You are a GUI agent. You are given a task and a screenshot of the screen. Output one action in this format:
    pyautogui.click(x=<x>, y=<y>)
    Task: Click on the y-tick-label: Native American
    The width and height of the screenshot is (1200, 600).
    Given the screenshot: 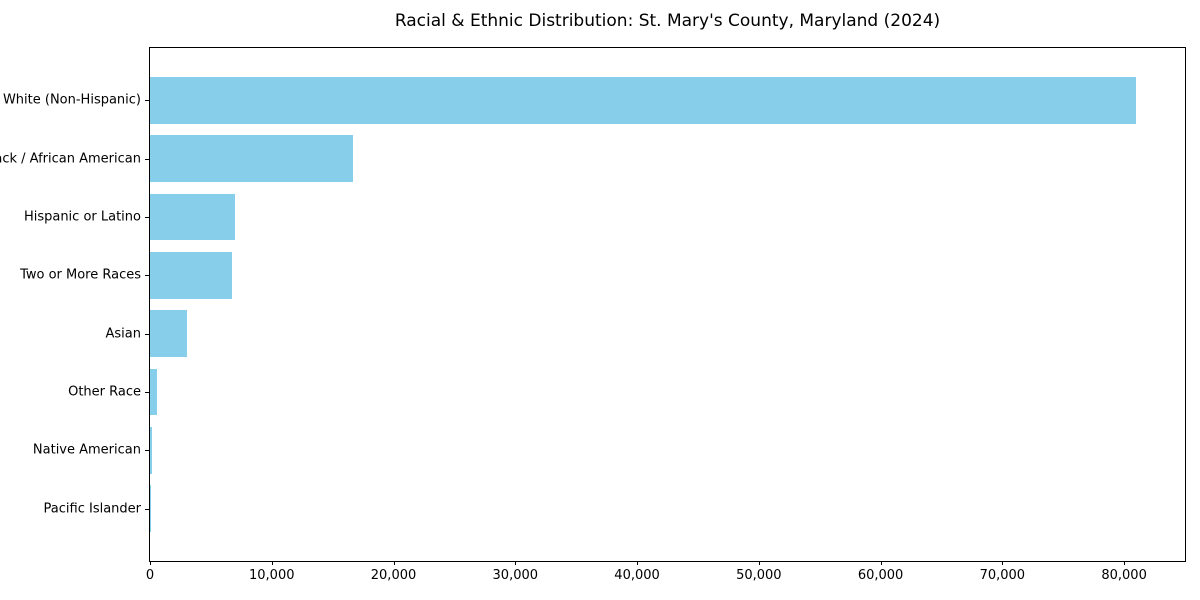 What is the action you would take?
    pyautogui.click(x=86, y=450)
    